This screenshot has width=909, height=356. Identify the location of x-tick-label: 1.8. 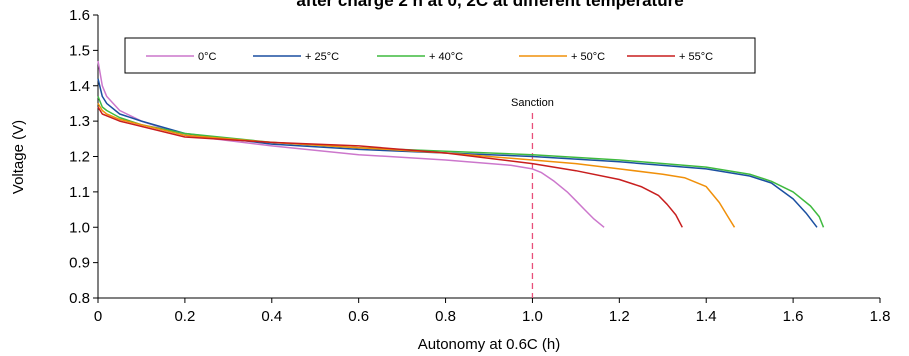
(880, 316).